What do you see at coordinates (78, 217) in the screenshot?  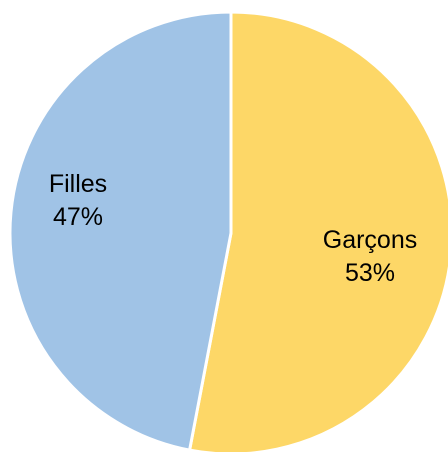 I see `slice-value-label: 47%` at bounding box center [78, 217].